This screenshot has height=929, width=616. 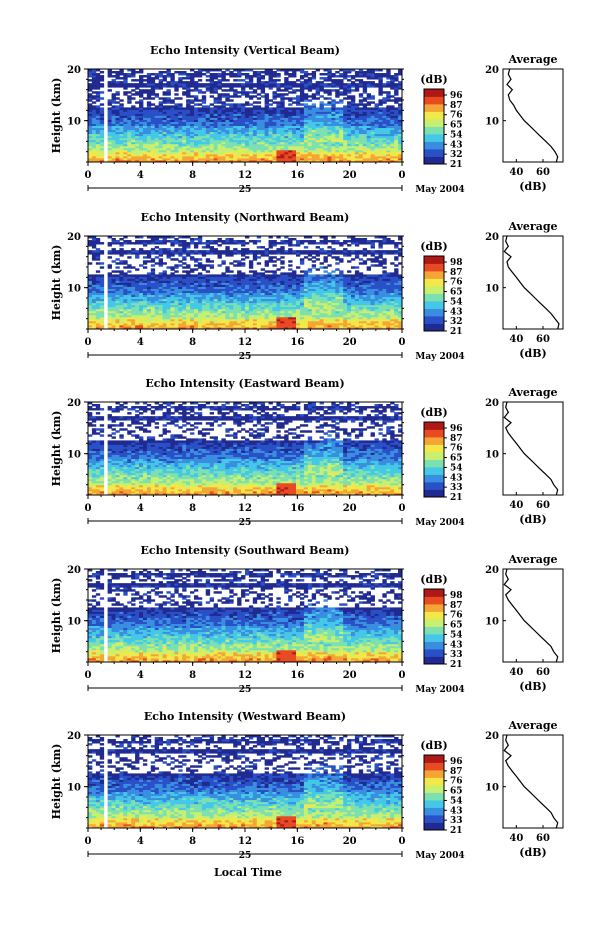 What do you see at coordinates (456, 626) in the screenshot?
I see `colorbar-tick-label: 65` at bounding box center [456, 626].